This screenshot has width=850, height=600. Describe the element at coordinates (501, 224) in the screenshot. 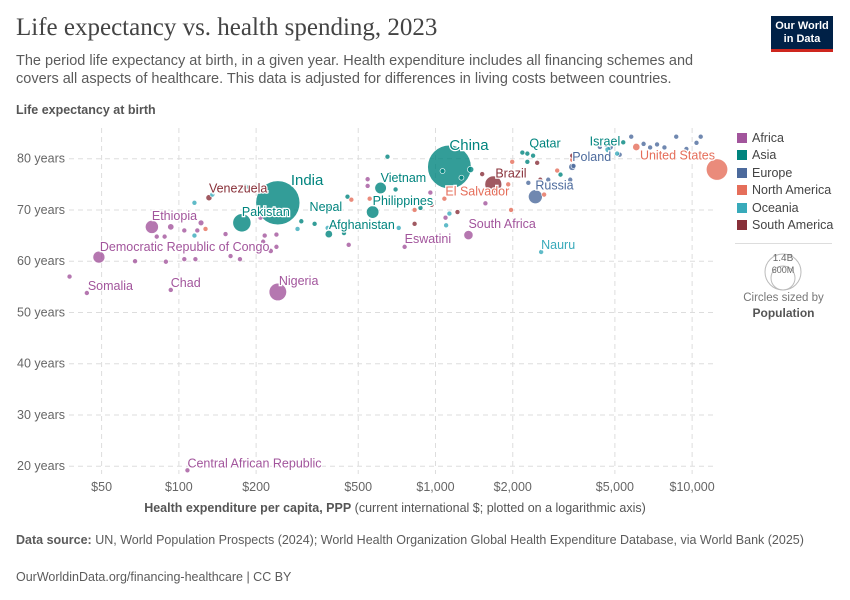

I see `point-label: South Africa` at that location.